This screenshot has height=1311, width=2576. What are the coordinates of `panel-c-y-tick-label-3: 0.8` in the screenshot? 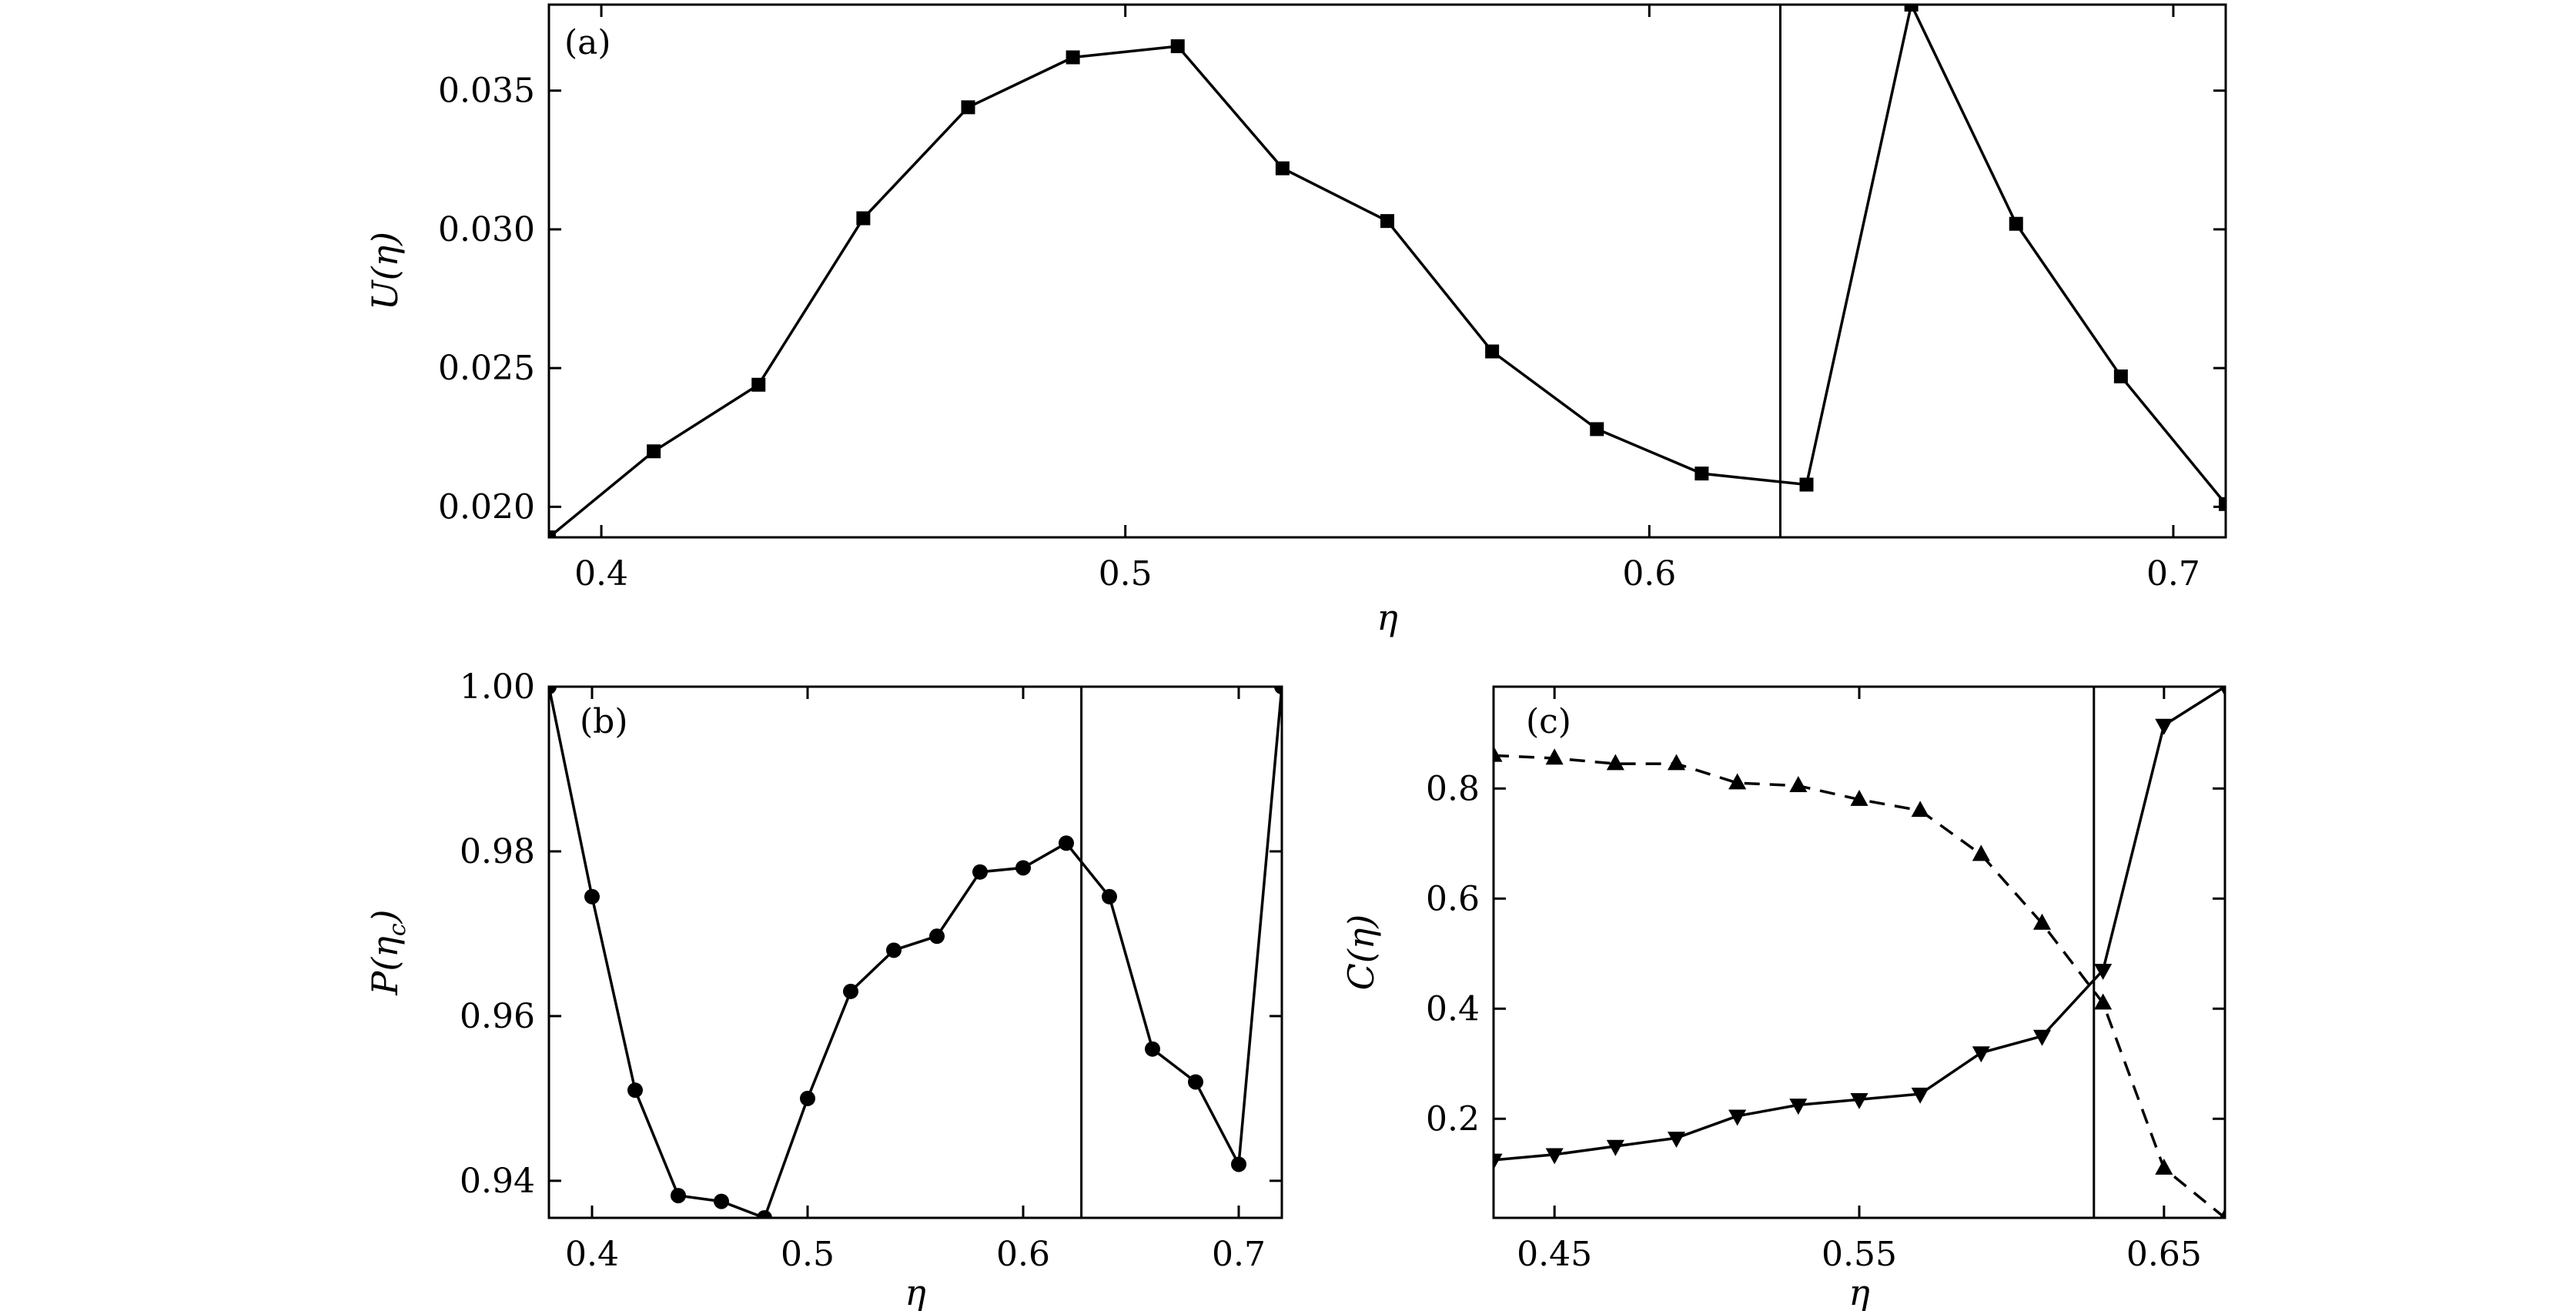 It's located at (1453, 788).